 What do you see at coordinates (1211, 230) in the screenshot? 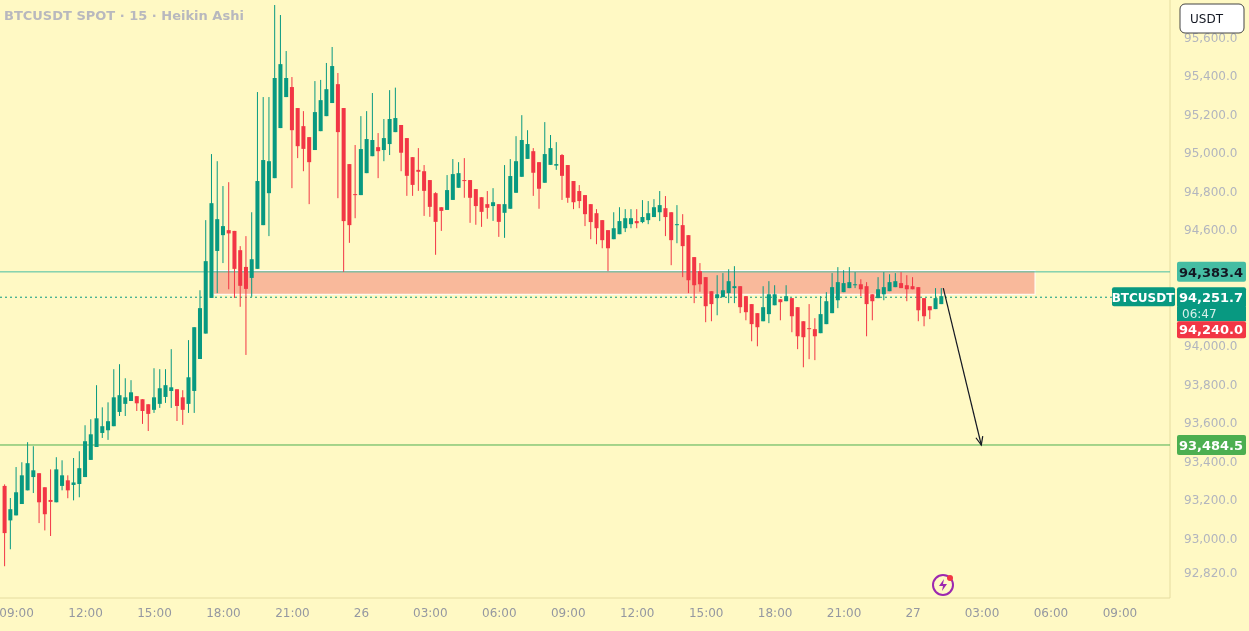
I see `y-tick-label: 94,600.0` at bounding box center [1211, 230].